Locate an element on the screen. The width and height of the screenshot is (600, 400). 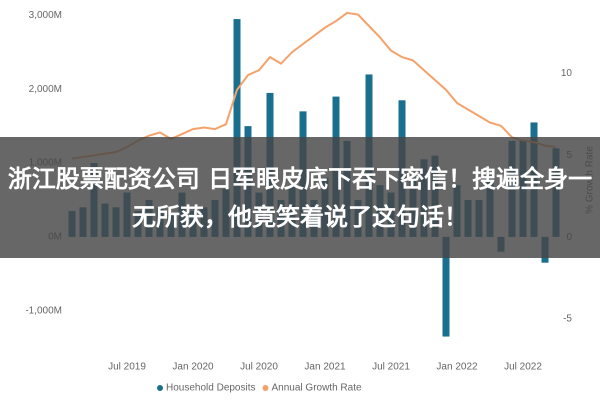
x-tick-label: Jan 2022 is located at coordinates (457, 367).